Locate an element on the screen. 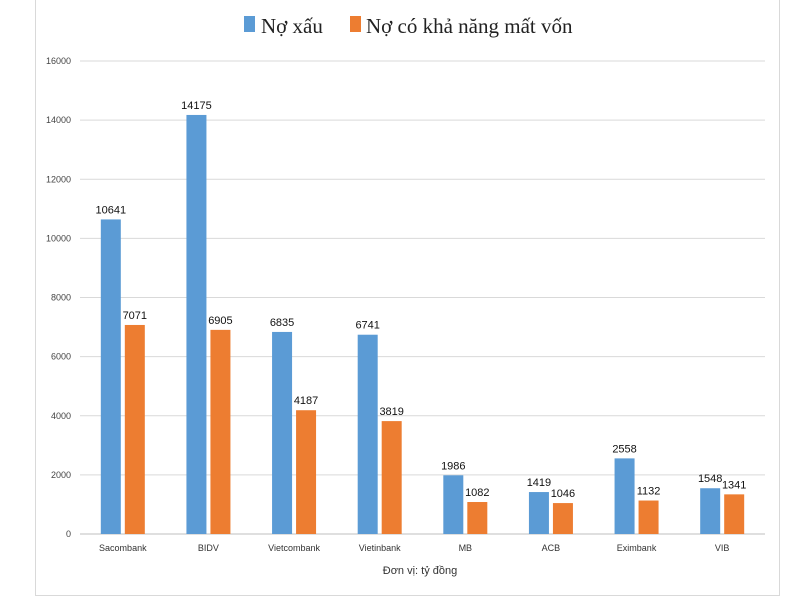 This screenshot has width=800, height=600. x-tick-label-mb: MB is located at coordinates (466, 548).